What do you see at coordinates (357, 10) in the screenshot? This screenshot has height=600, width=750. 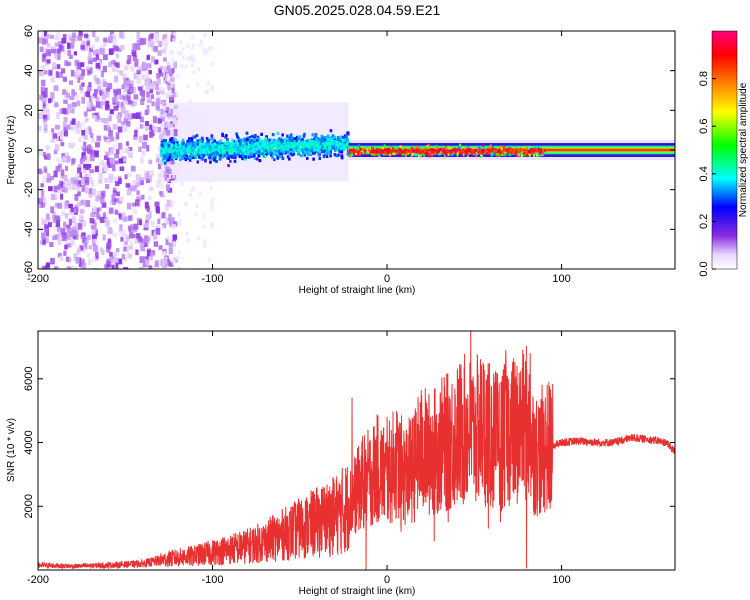 I see `figure-title: GN05.2025.028.04.59.E21` at bounding box center [357, 10].